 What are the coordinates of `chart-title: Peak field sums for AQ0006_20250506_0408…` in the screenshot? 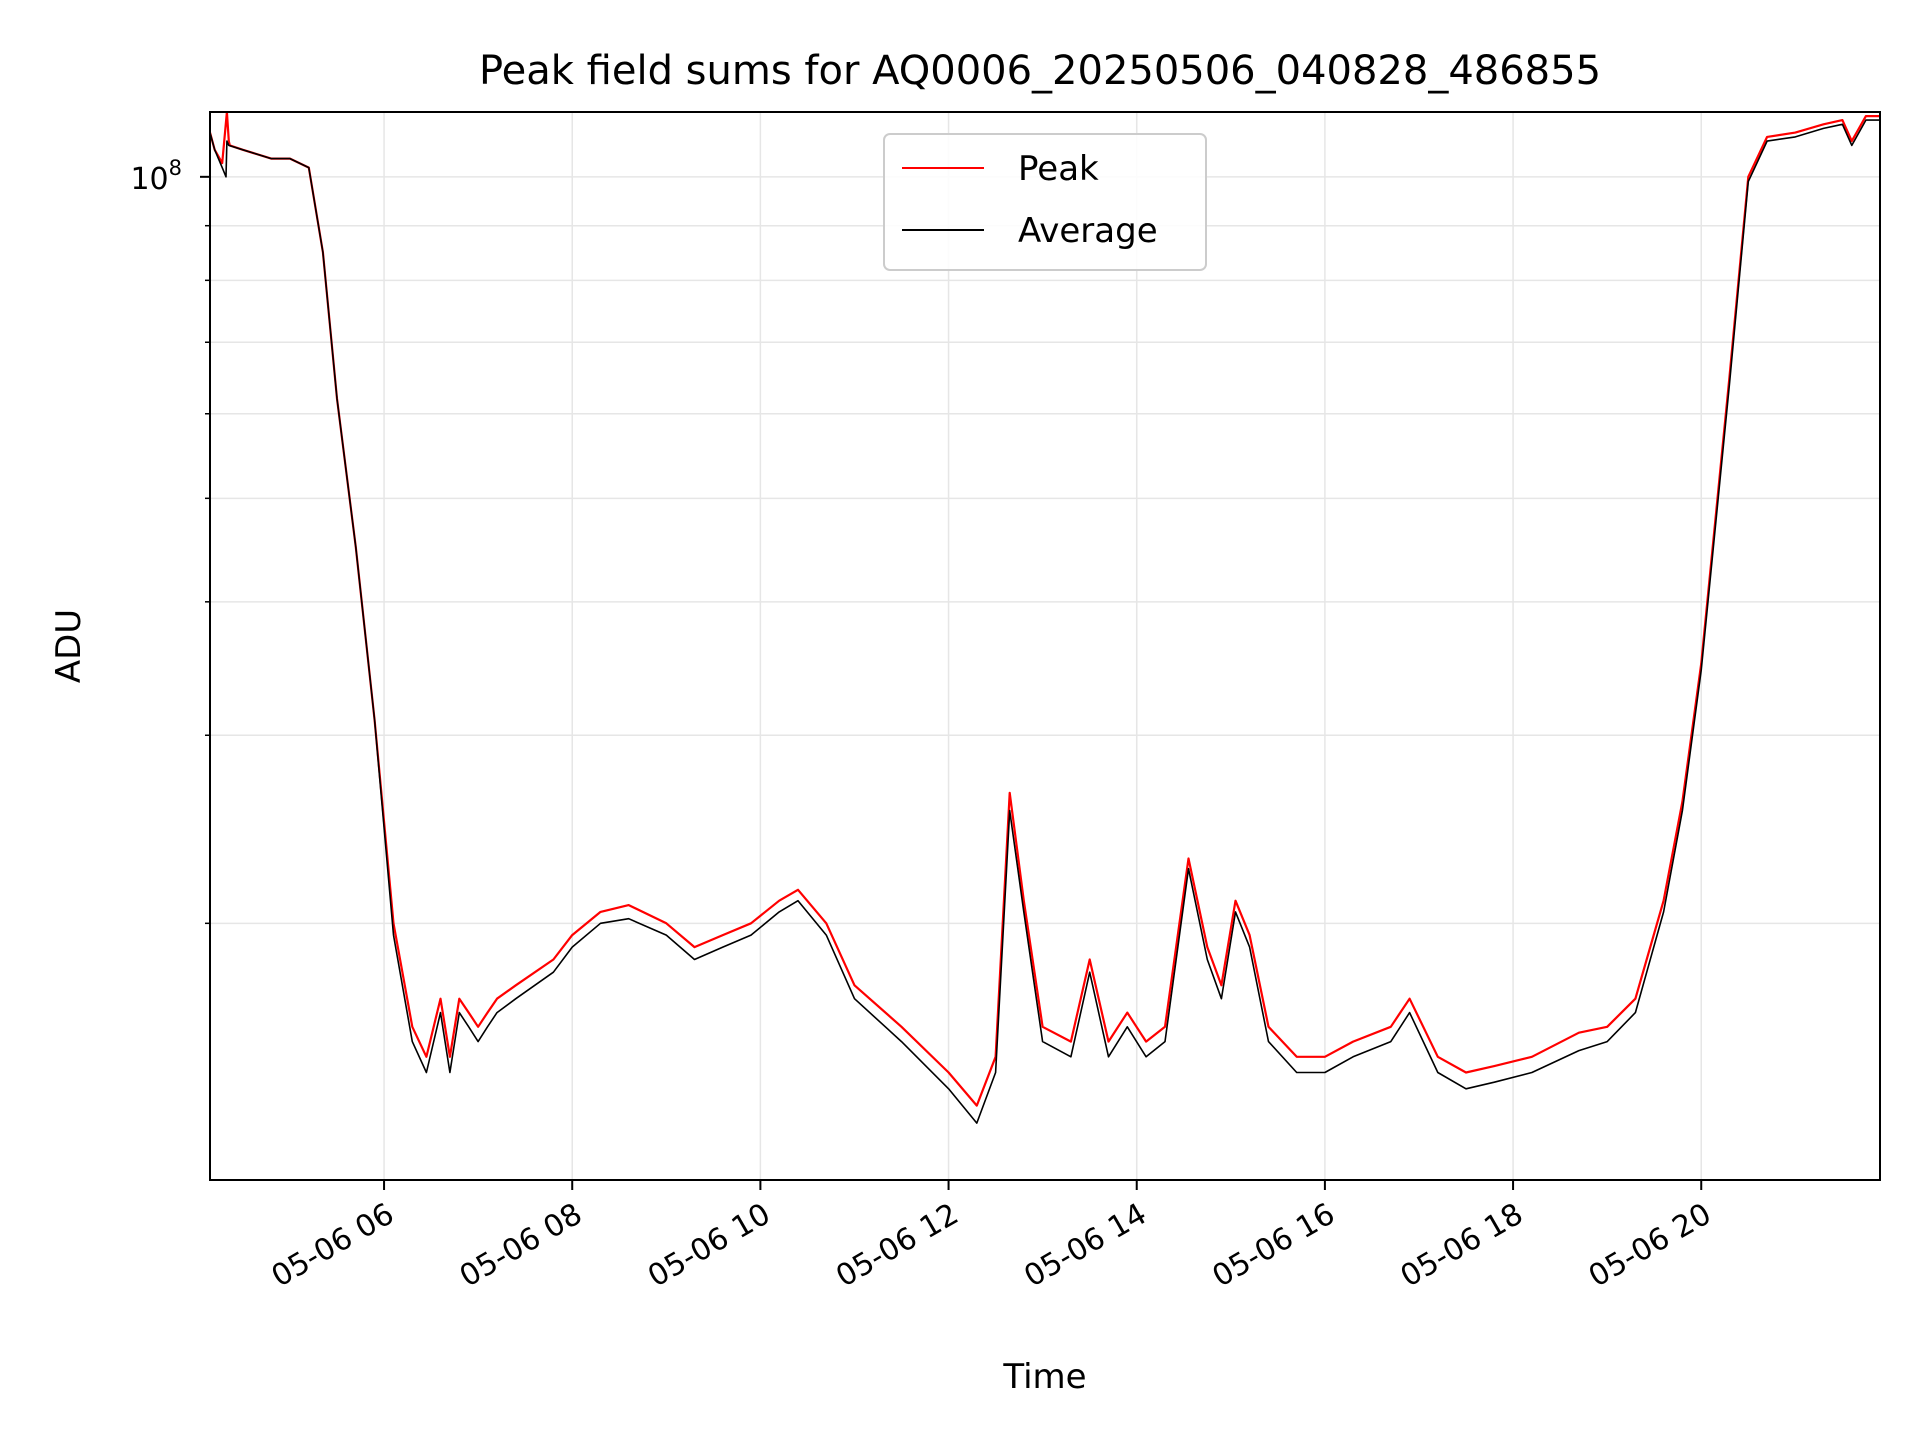 It's located at (1040, 71).